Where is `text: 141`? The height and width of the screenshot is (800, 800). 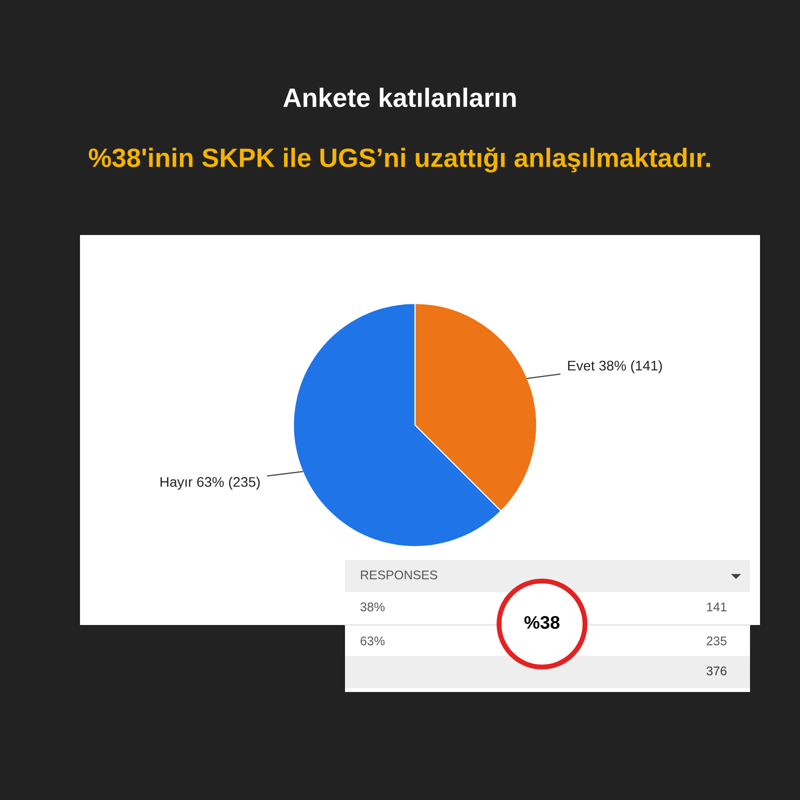
text: 141 is located at coordinates (716, 607).